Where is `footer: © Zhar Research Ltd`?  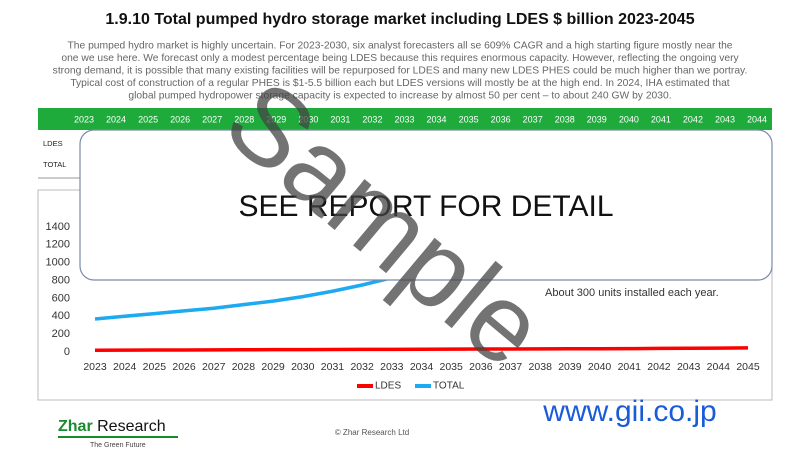 footer: © Zhar Research Ltd is located at coordinates (372, 432).